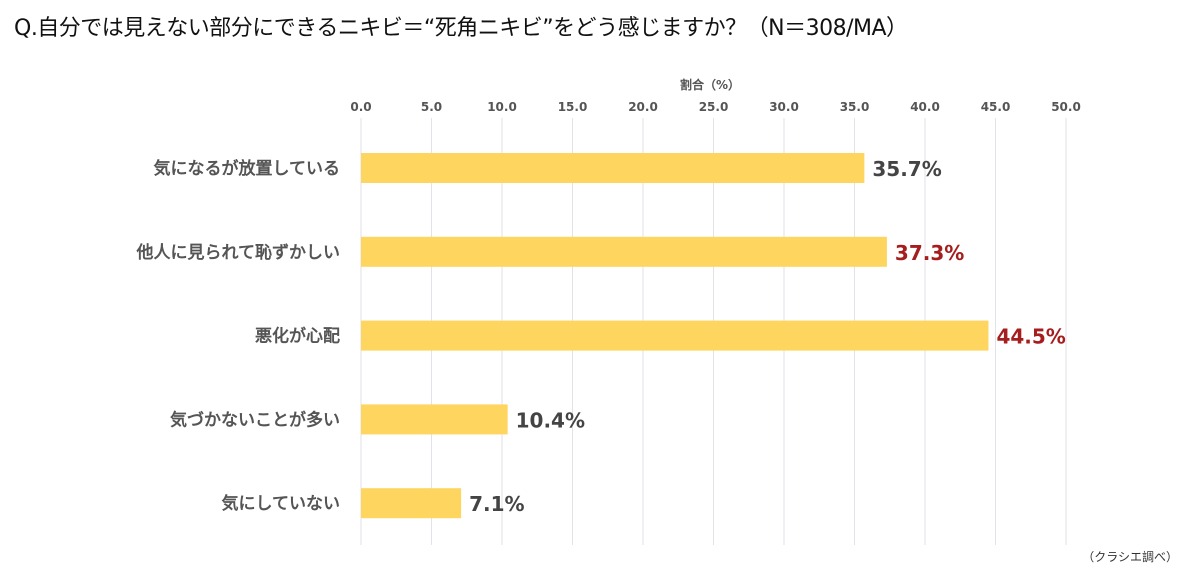 The width and height of the screenshot is (1200, 574). What do you see at coordinates (906, 169) in the screenshot?
I see `data-label: 35.7%` at bounding box center [906, 169].